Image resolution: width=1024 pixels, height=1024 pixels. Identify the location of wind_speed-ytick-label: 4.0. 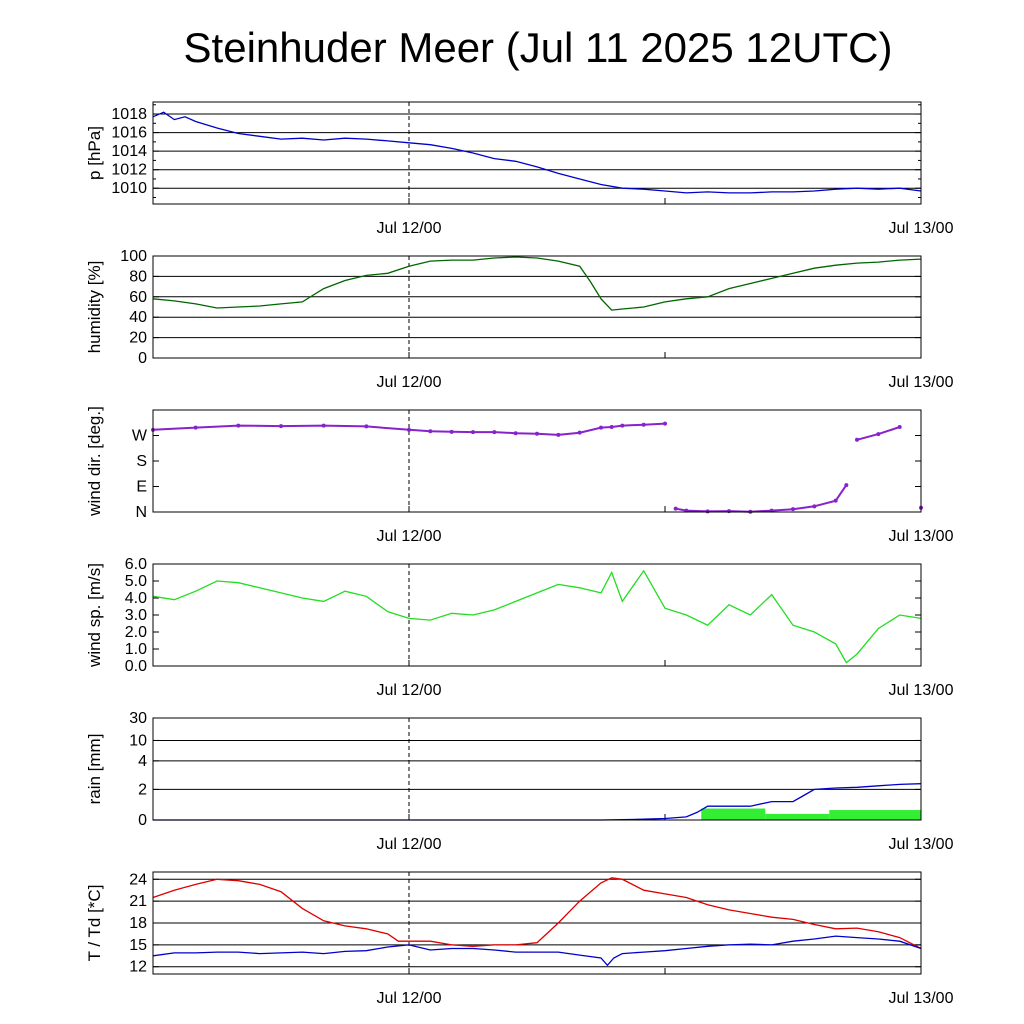
(136, 598).